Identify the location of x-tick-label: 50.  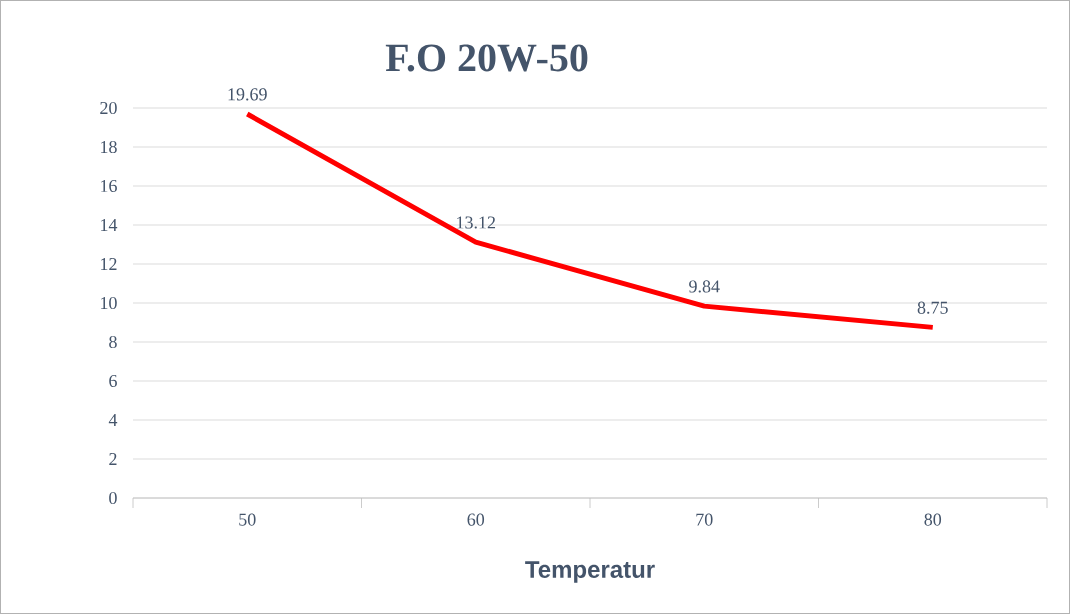
(247, 519).